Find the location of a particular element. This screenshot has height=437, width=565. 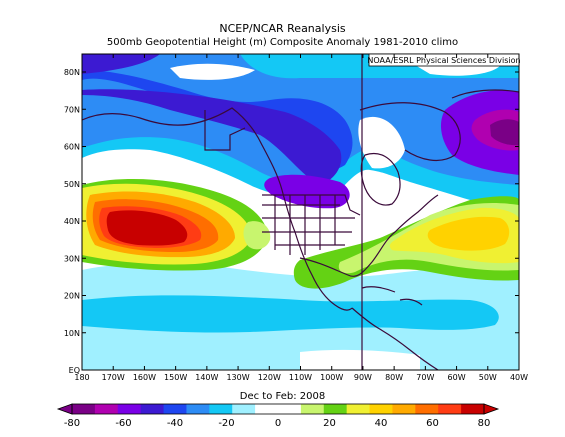

us-state-lines is located at coordinates (308, 225).